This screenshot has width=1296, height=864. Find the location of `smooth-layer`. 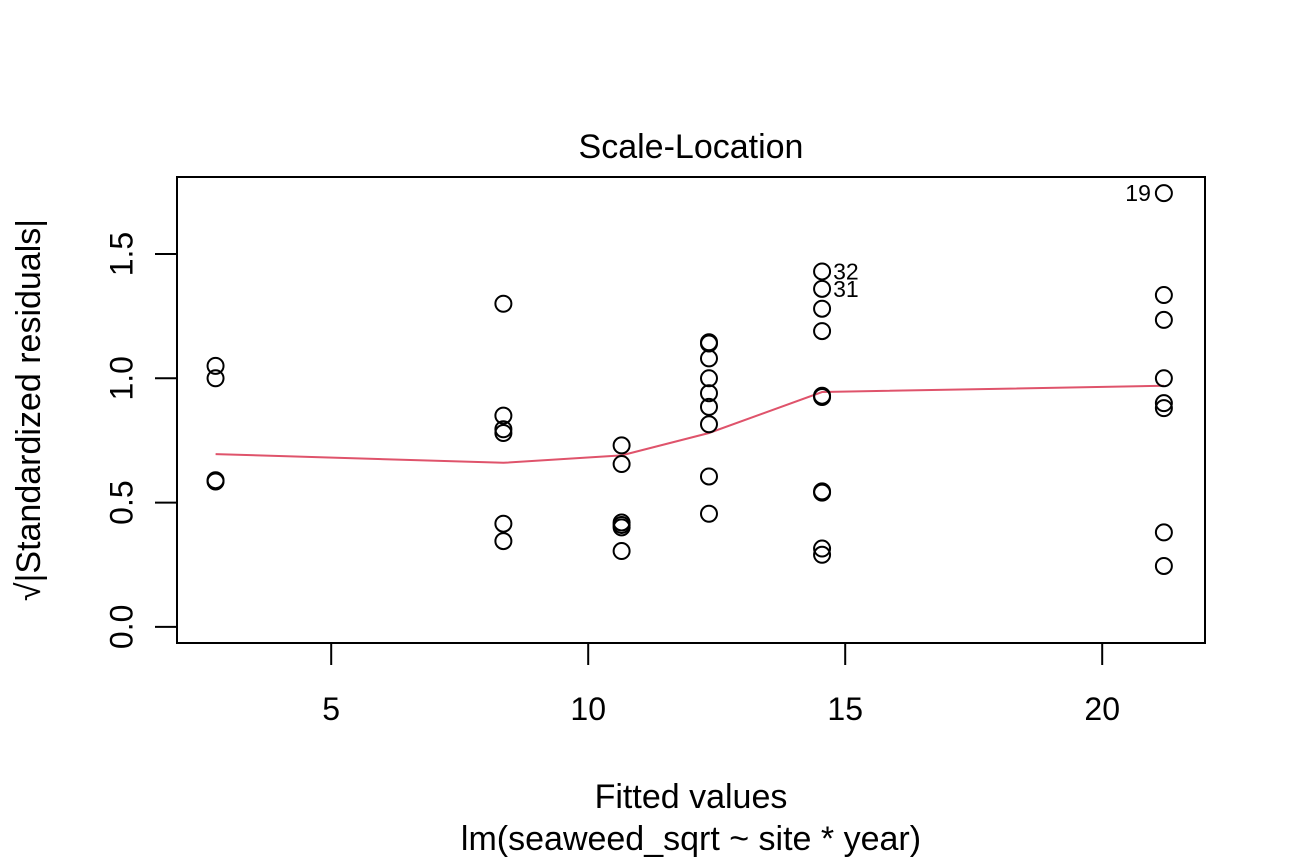

smooth-layer is located at coordinates (689, 424).